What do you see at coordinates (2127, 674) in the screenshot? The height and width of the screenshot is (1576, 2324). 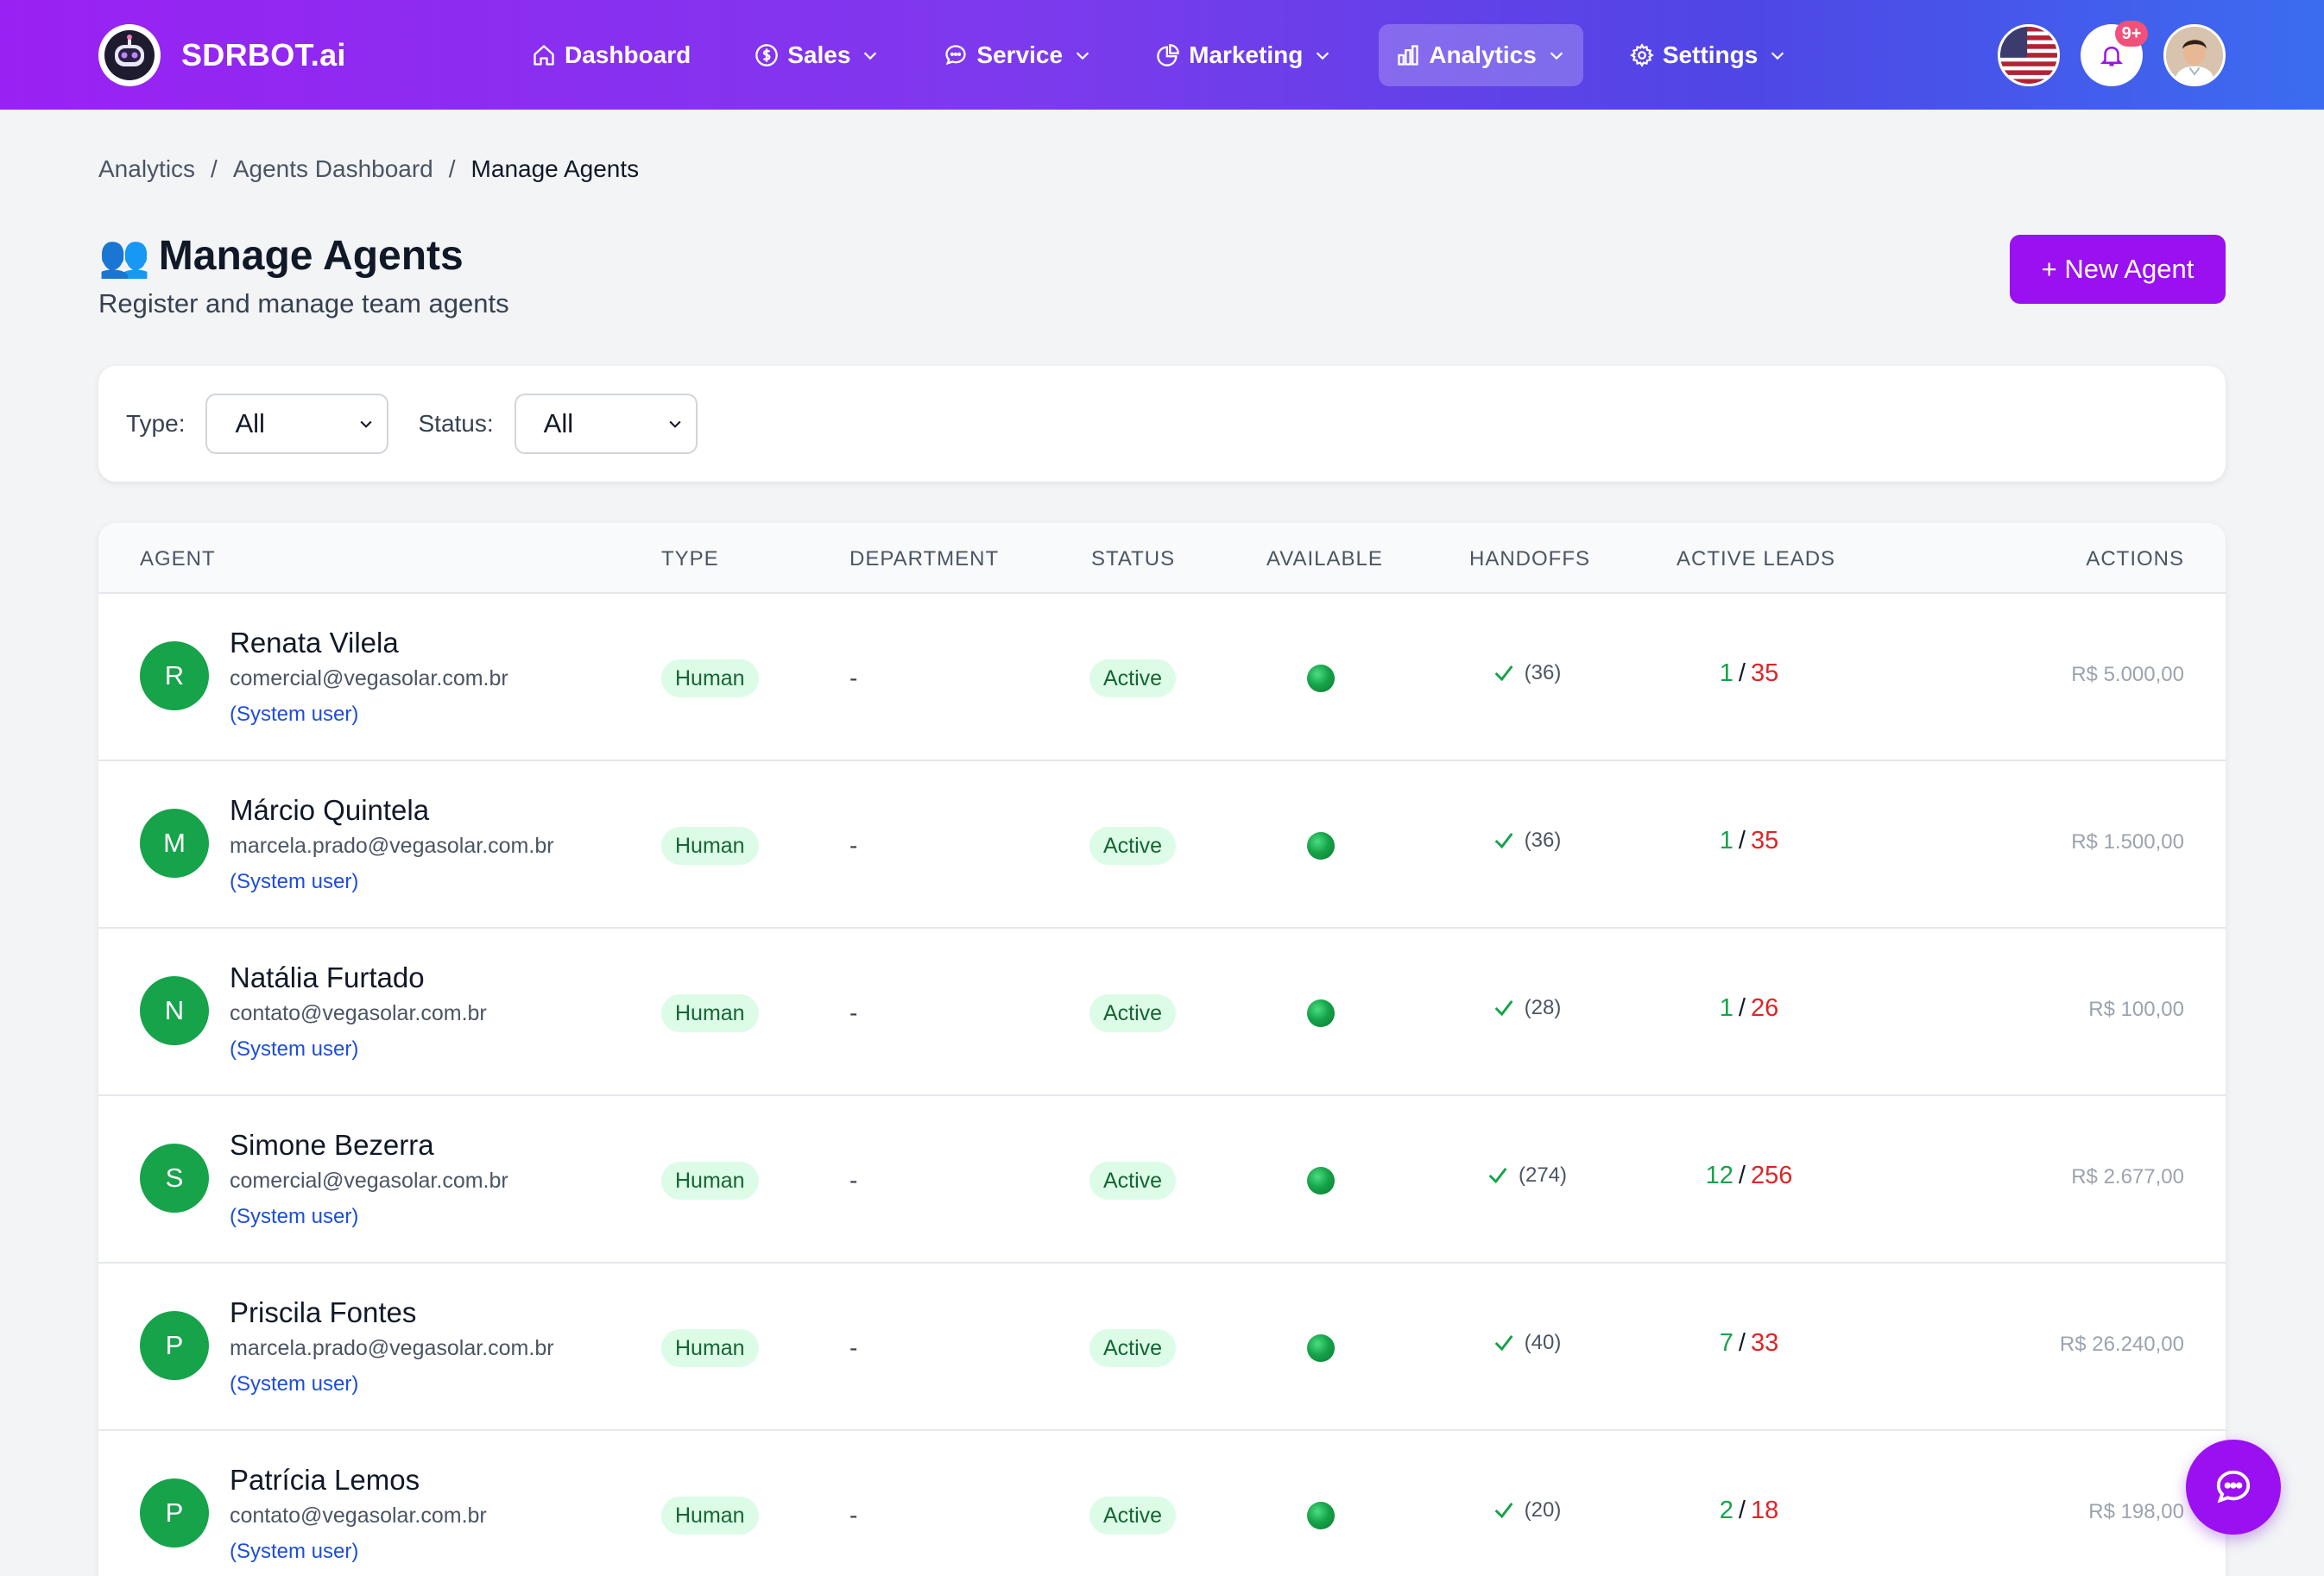 I see `agent-amount: R$ 5.000,00` at bounding box center [2127, 674].